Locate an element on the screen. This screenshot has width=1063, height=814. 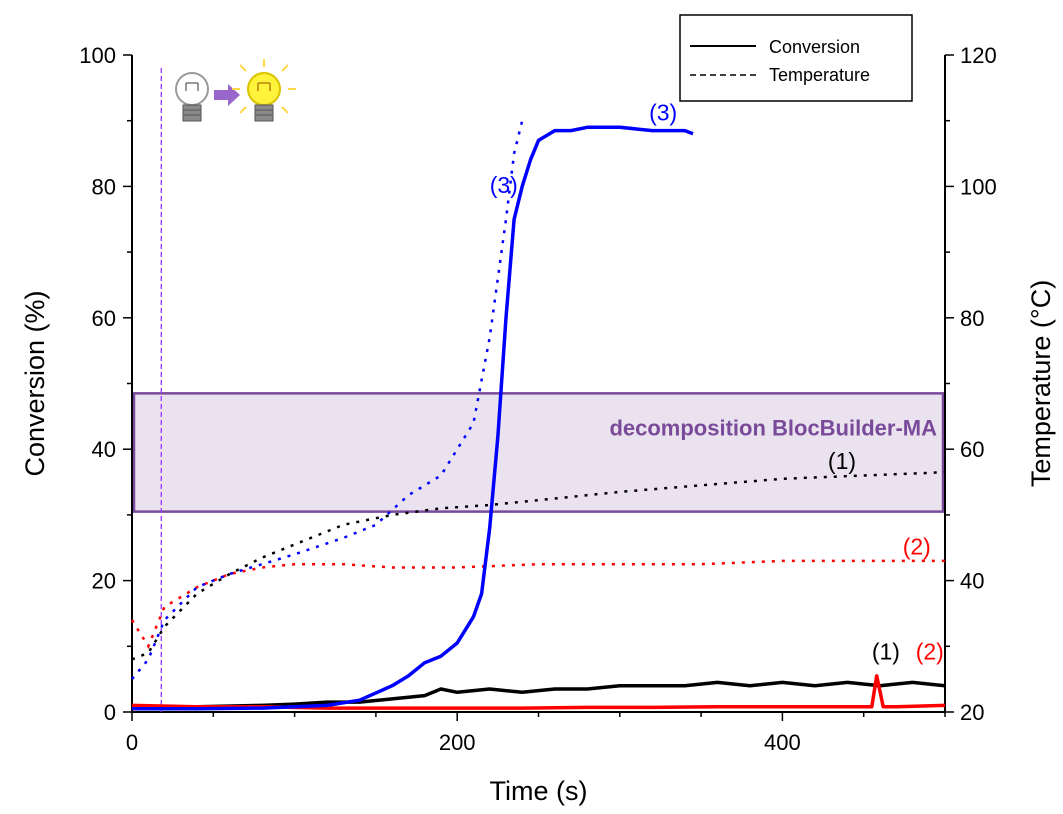
y-tick-label: 100 is located at coordinates (97, 55).